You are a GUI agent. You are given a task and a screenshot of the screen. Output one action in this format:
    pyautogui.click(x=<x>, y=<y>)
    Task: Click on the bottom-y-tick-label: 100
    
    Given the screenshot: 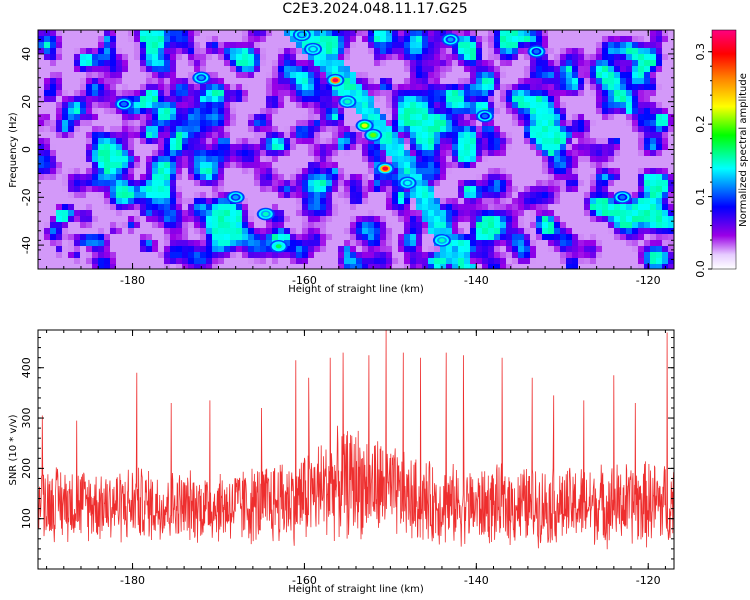 What is the action you would take?
    pyautogui.click(x=26, y=518)
    